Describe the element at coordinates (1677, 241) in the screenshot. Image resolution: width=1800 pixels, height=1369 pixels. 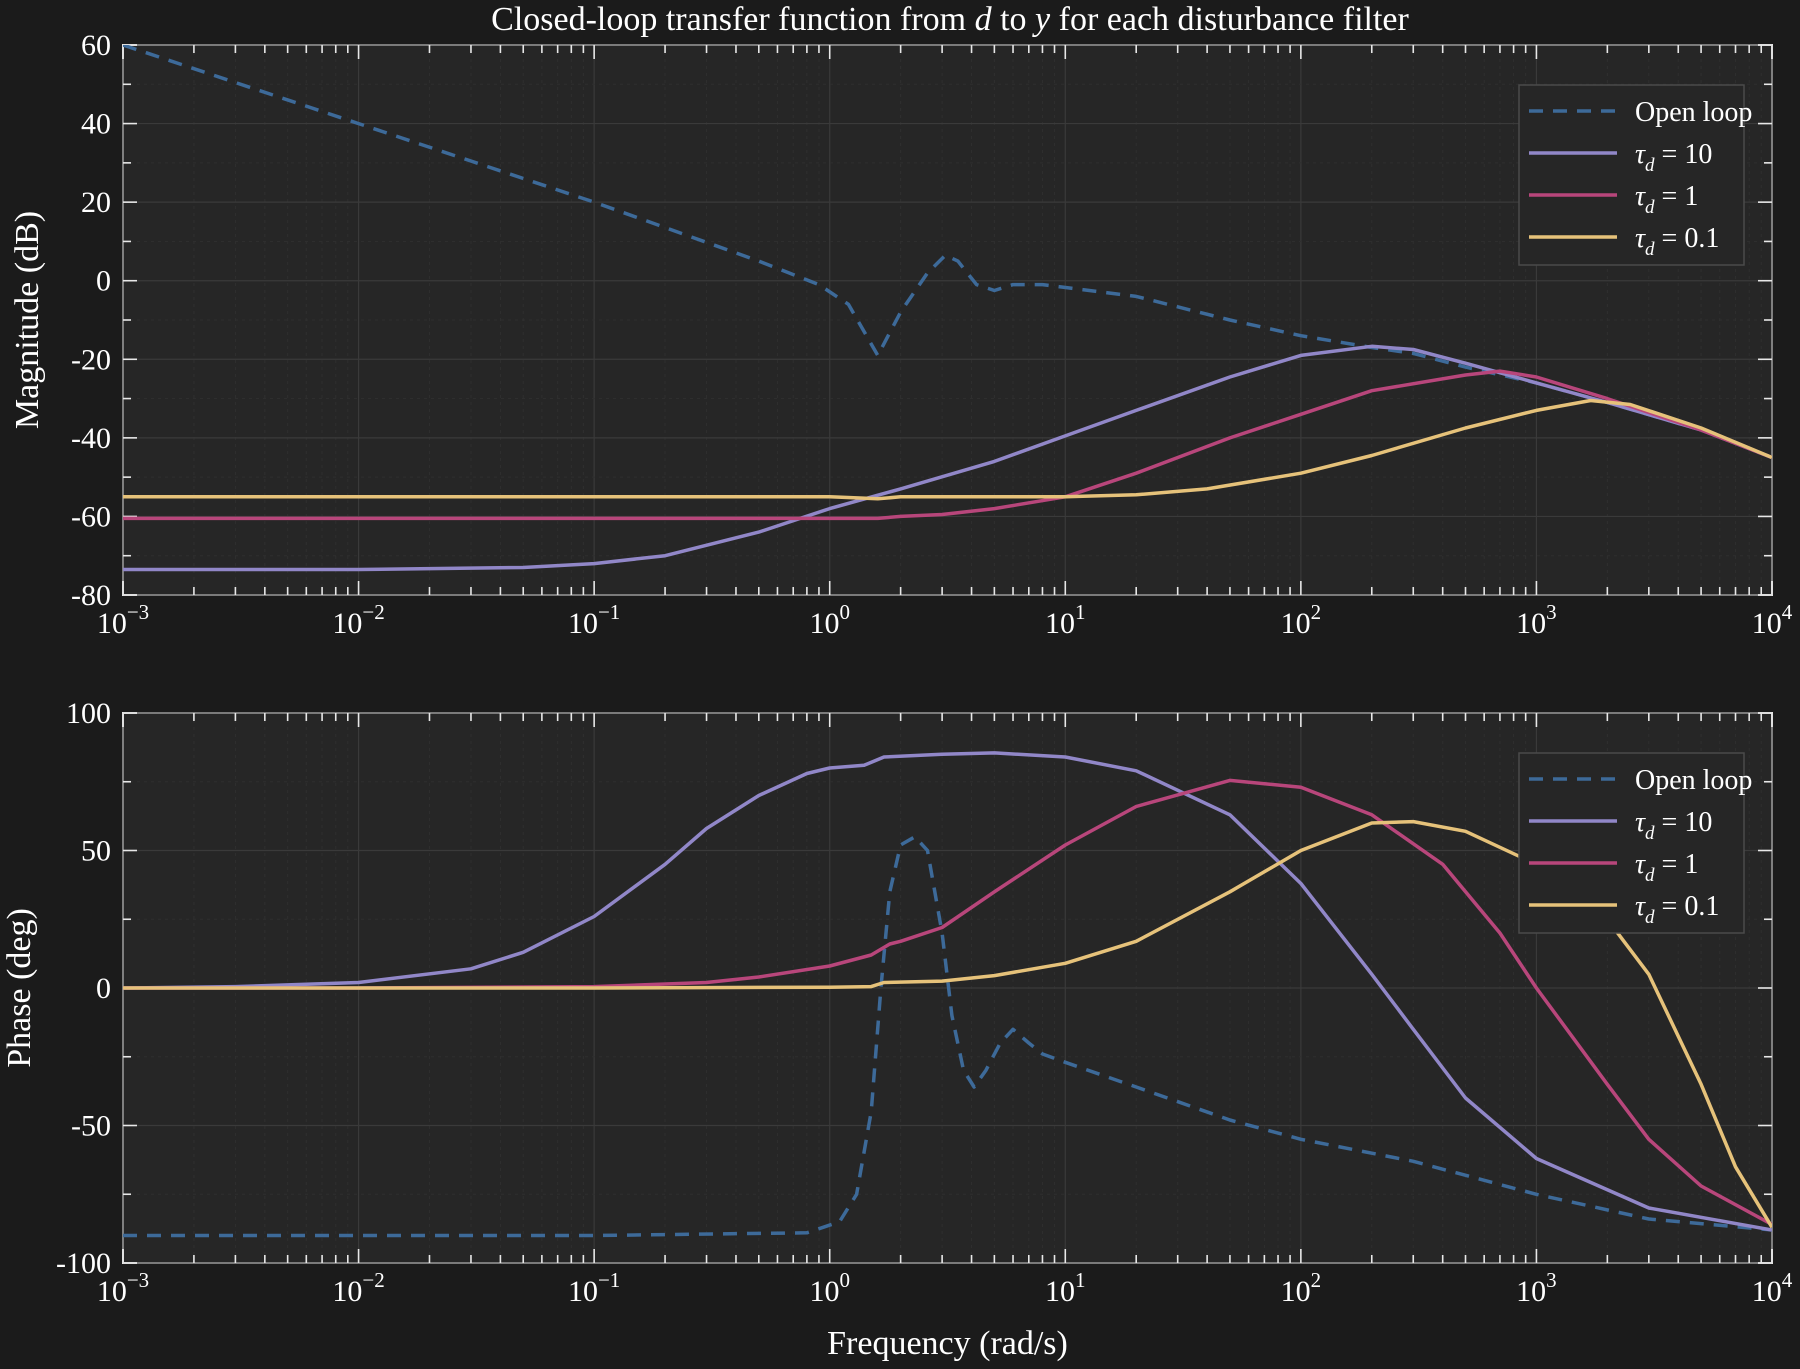
I see `legend-label: τd = 0.1` at that location.